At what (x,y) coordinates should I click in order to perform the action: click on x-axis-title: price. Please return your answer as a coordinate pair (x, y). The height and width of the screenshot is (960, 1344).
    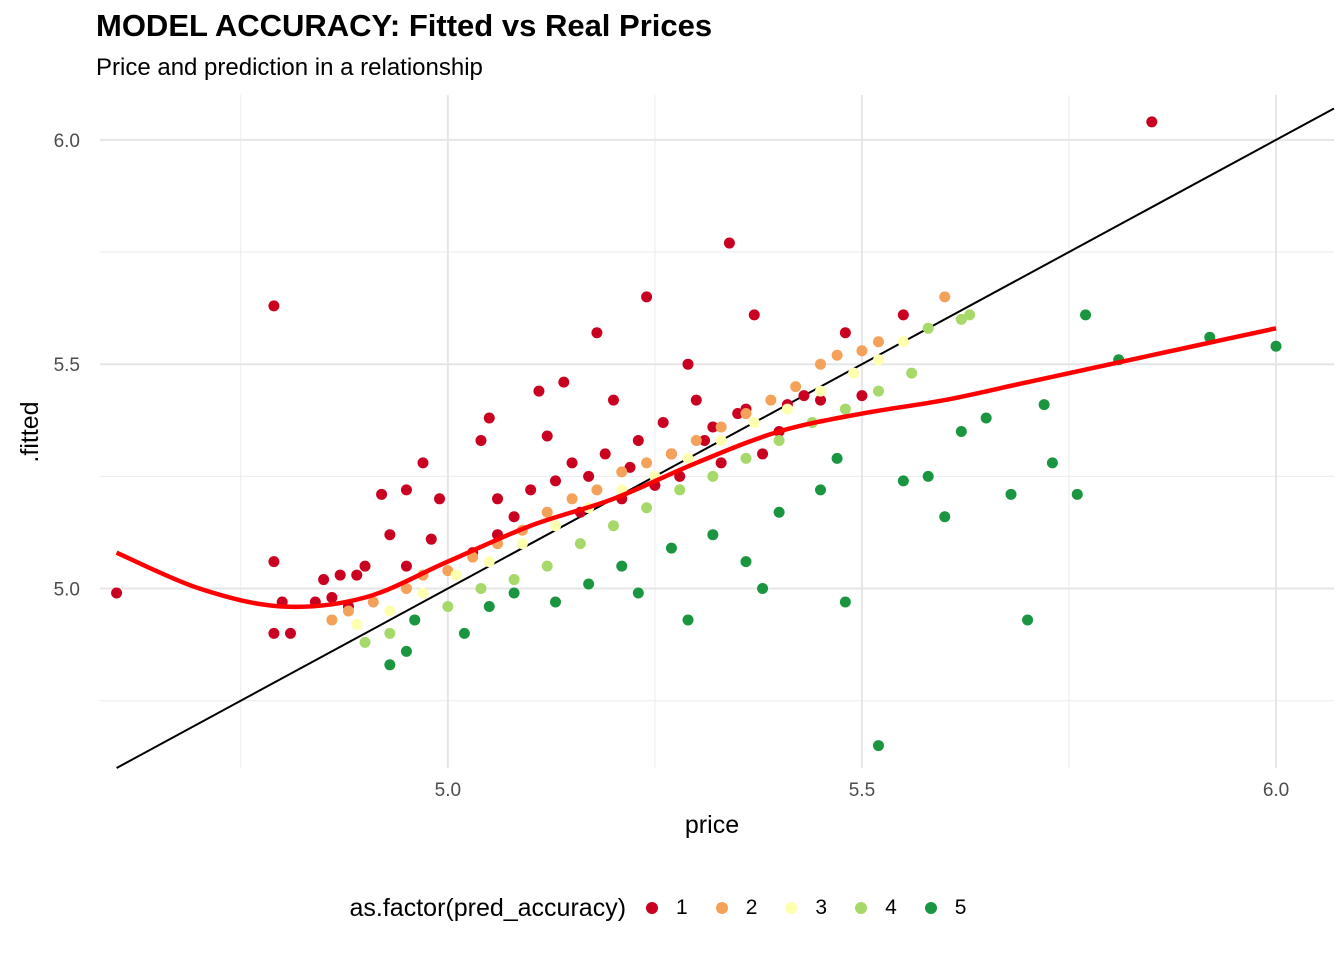
    Looking at the image, I should click on (712, 825).